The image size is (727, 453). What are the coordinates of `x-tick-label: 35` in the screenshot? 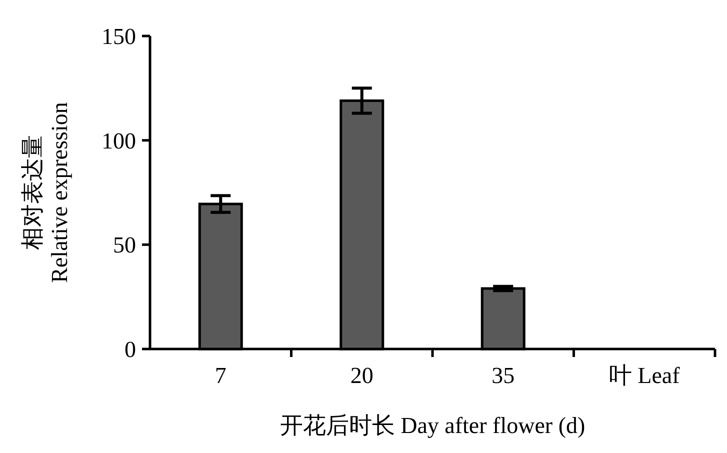 It's located at (503, 375).